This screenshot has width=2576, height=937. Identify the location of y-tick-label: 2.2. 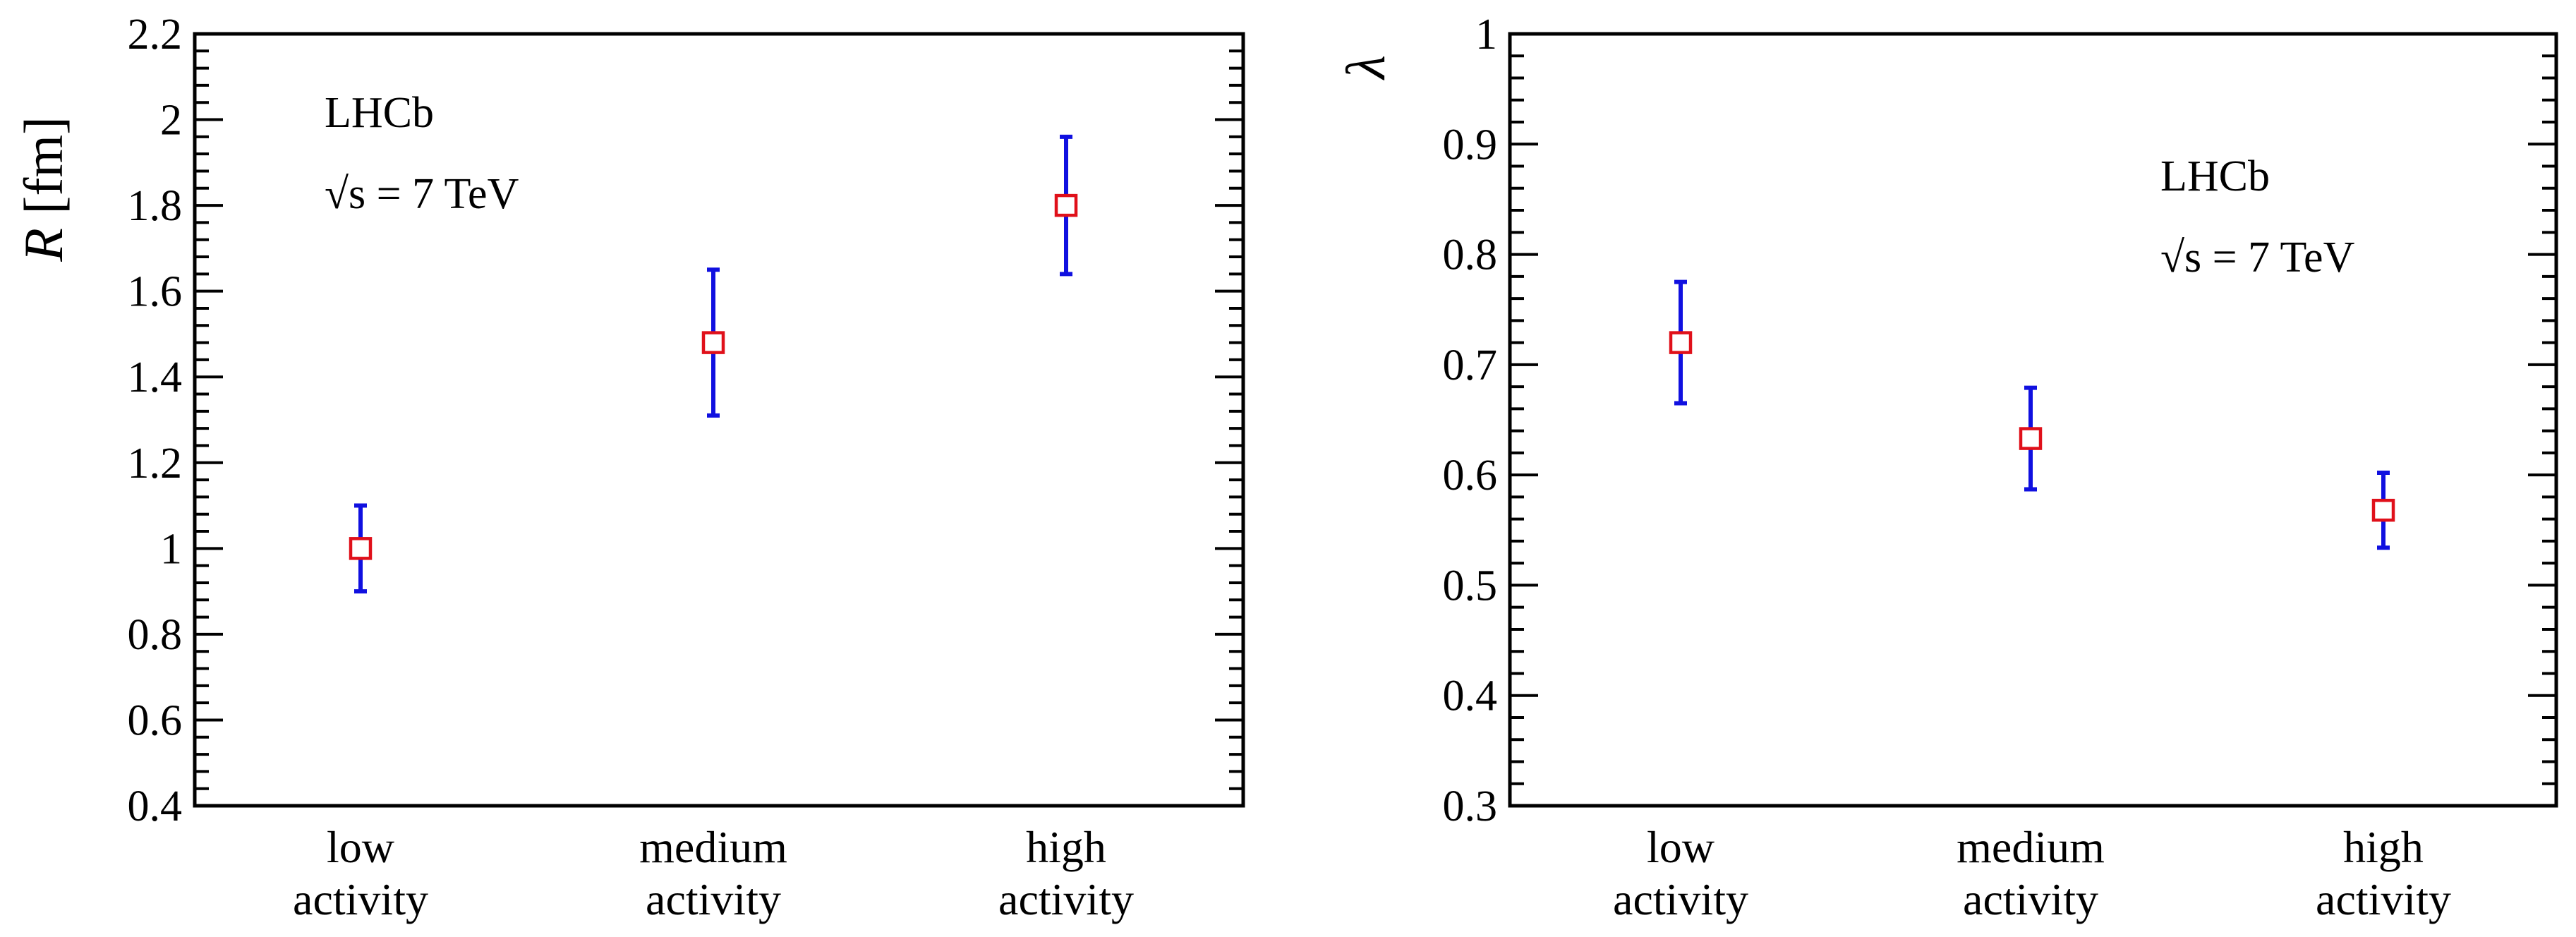
(155, 35).